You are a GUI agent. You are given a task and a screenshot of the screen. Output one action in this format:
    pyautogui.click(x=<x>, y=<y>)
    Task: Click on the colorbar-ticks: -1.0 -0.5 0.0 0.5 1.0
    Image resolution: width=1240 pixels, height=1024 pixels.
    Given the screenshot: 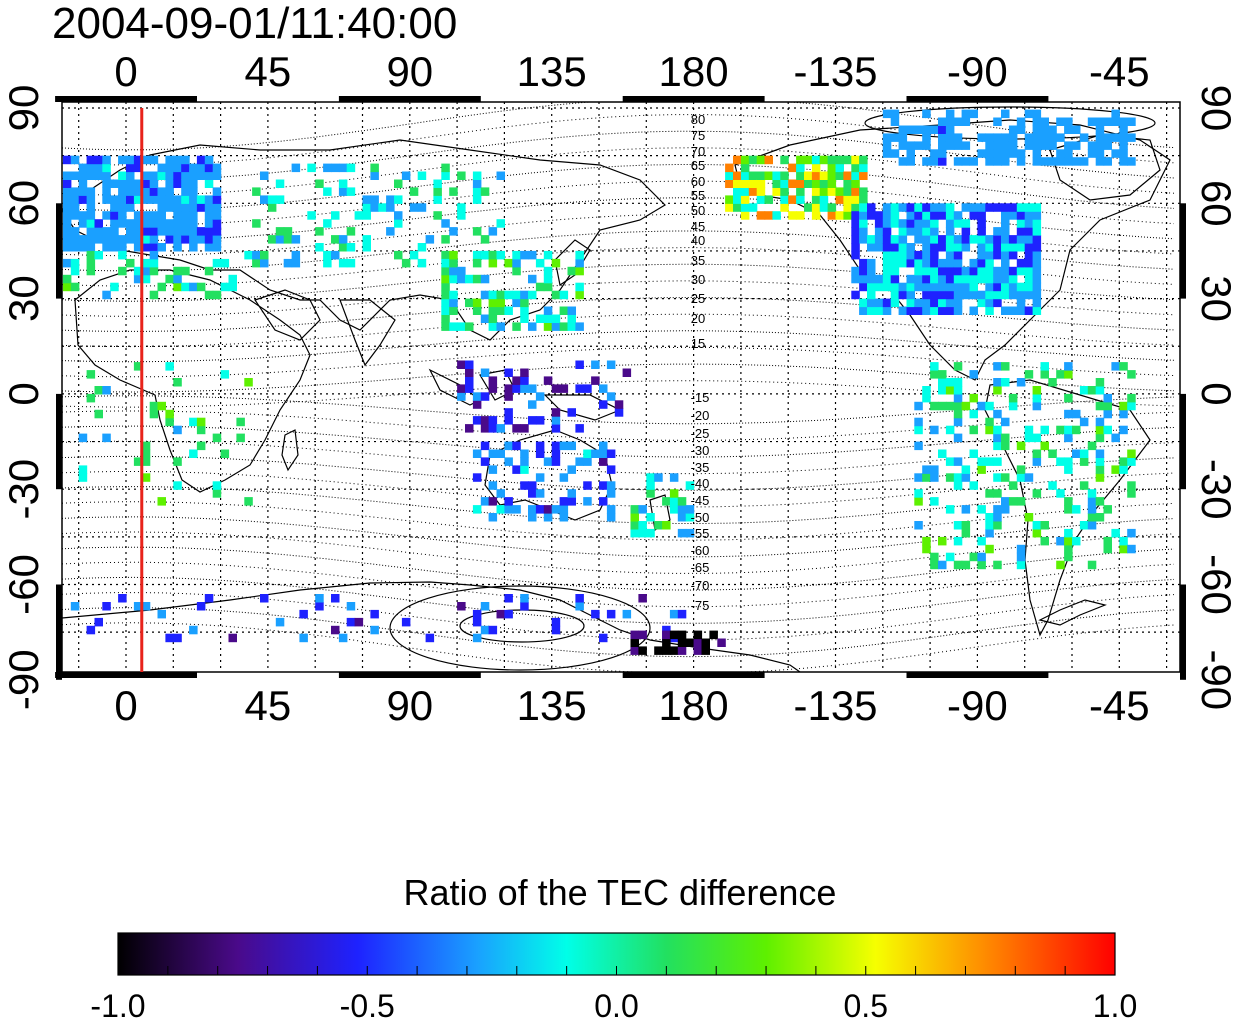 What is the action you would take?
    pyautogui.click(x=613, y=995)
    